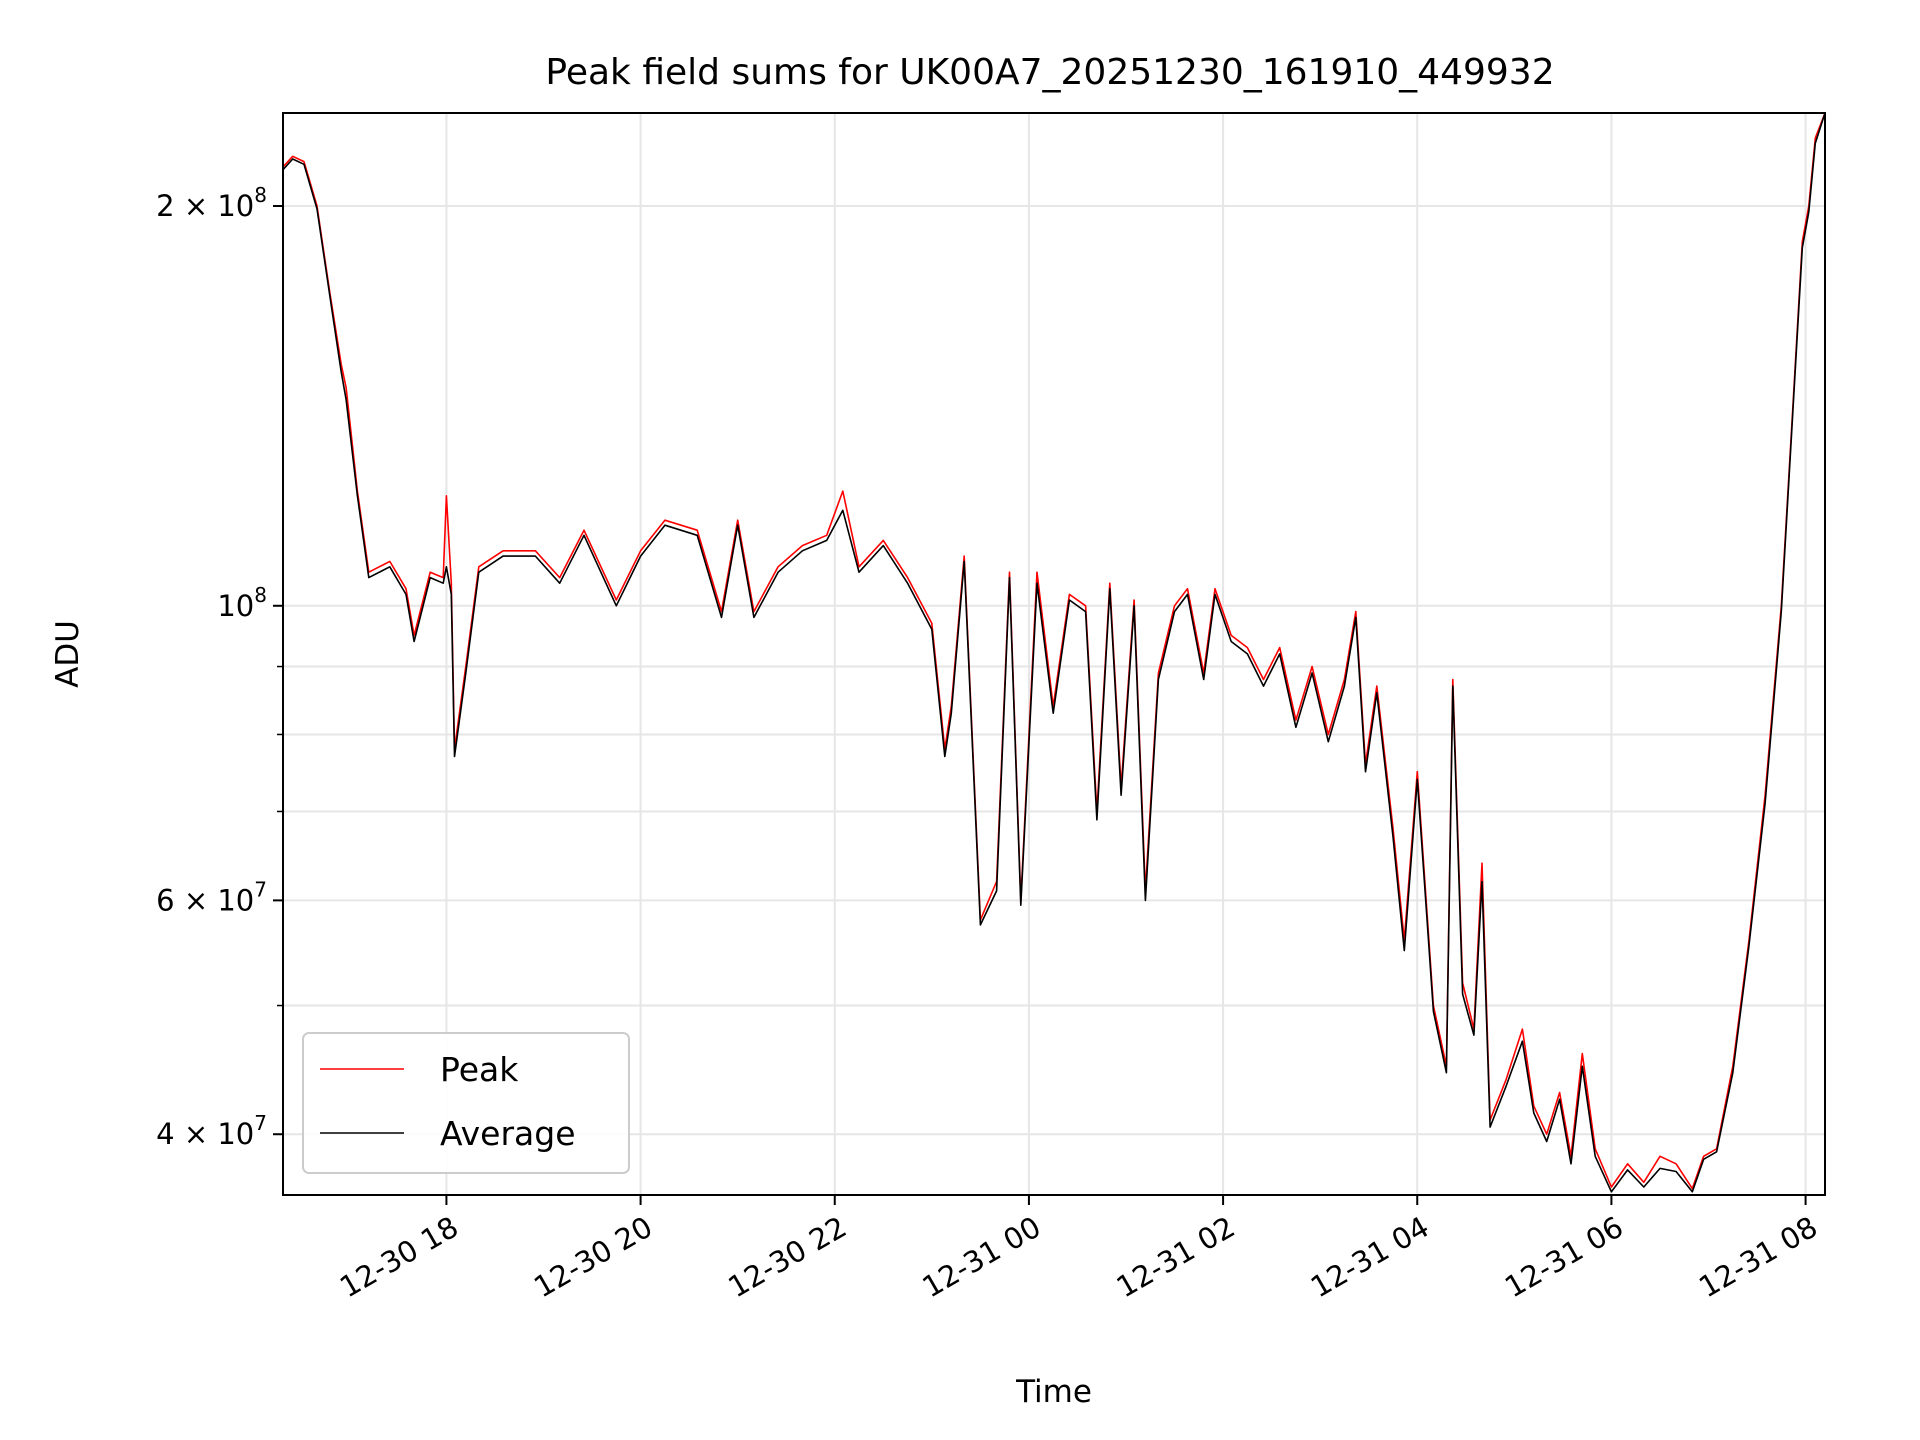 The height and width of the screenshot is (1440, 1920). I want to click on x-axis-label: Time, so click(1053, 1392).